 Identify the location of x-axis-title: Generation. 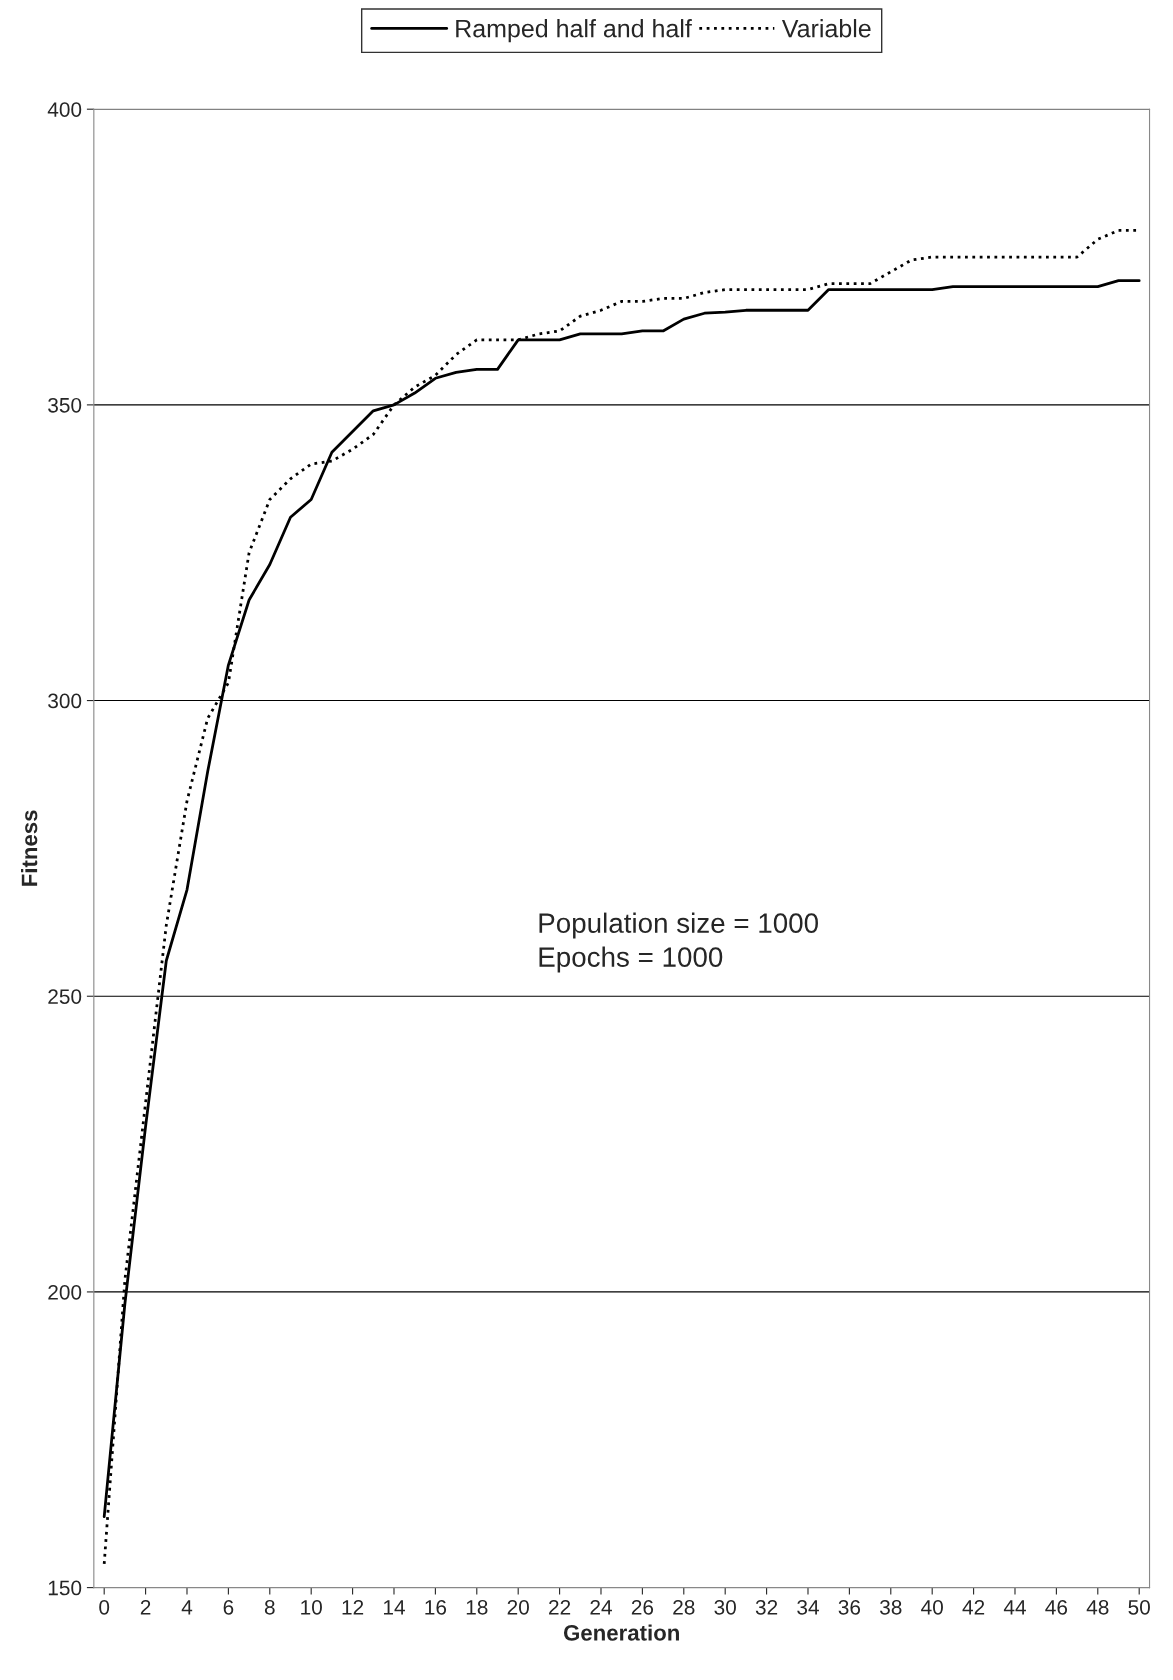
(621, 1632).